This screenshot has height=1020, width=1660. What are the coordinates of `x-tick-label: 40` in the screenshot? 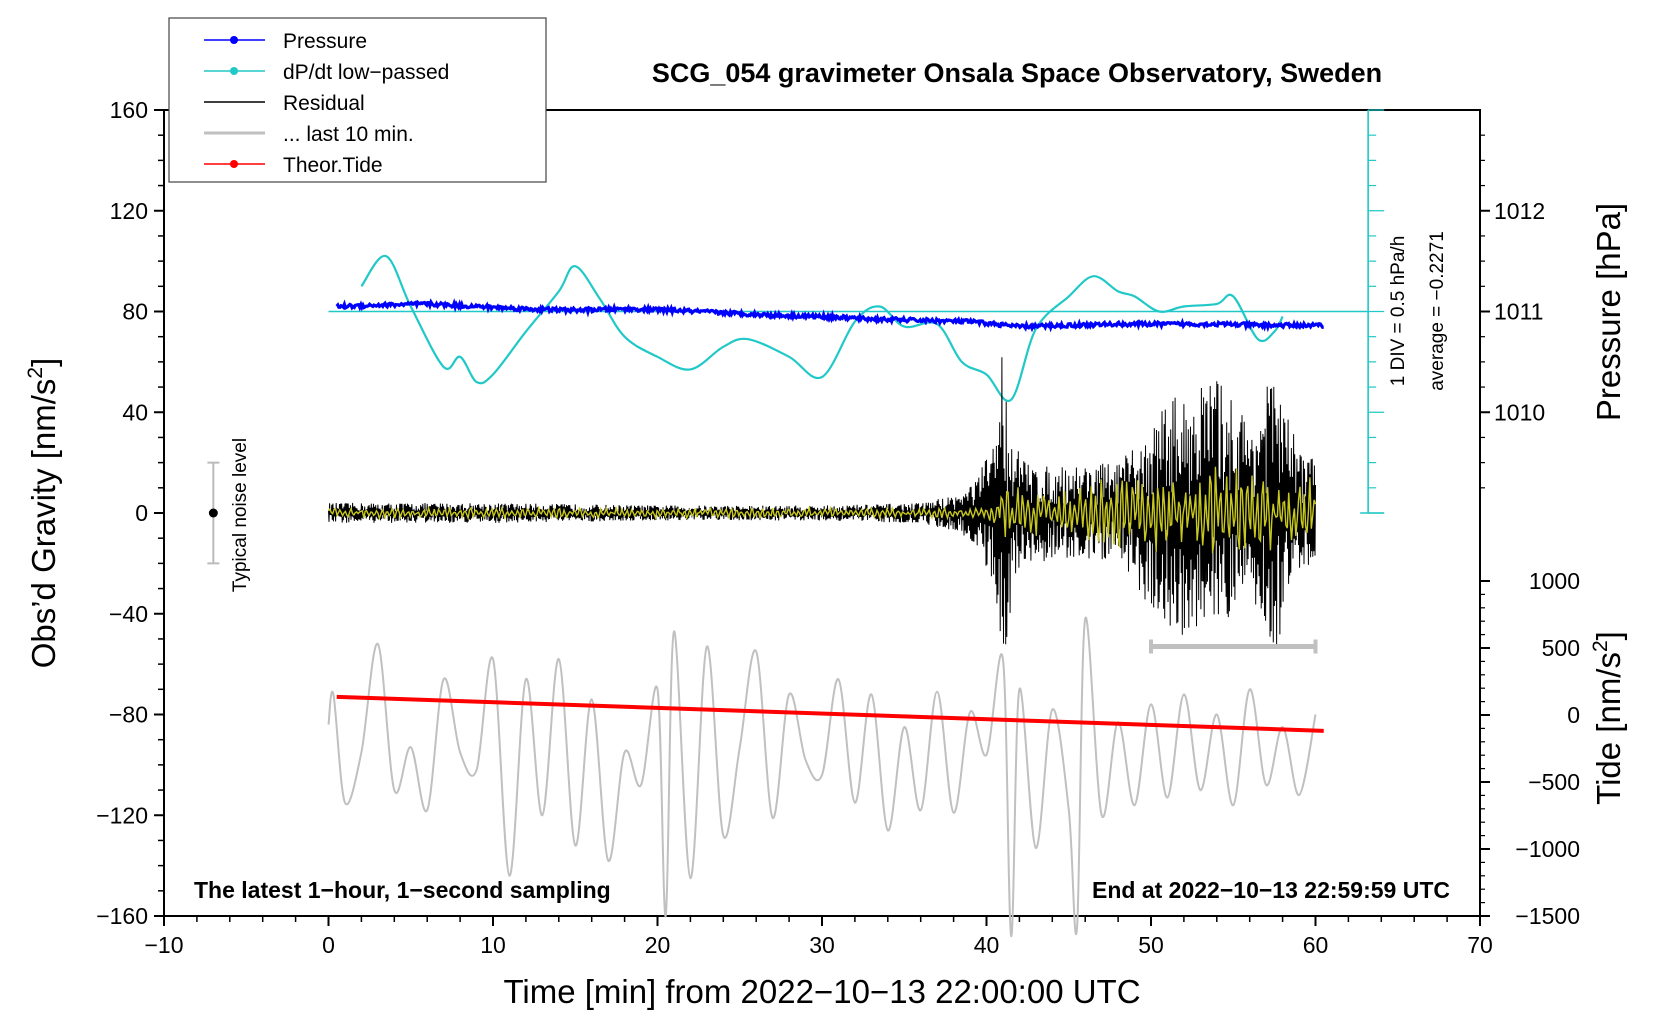 It's located at (987, 945).